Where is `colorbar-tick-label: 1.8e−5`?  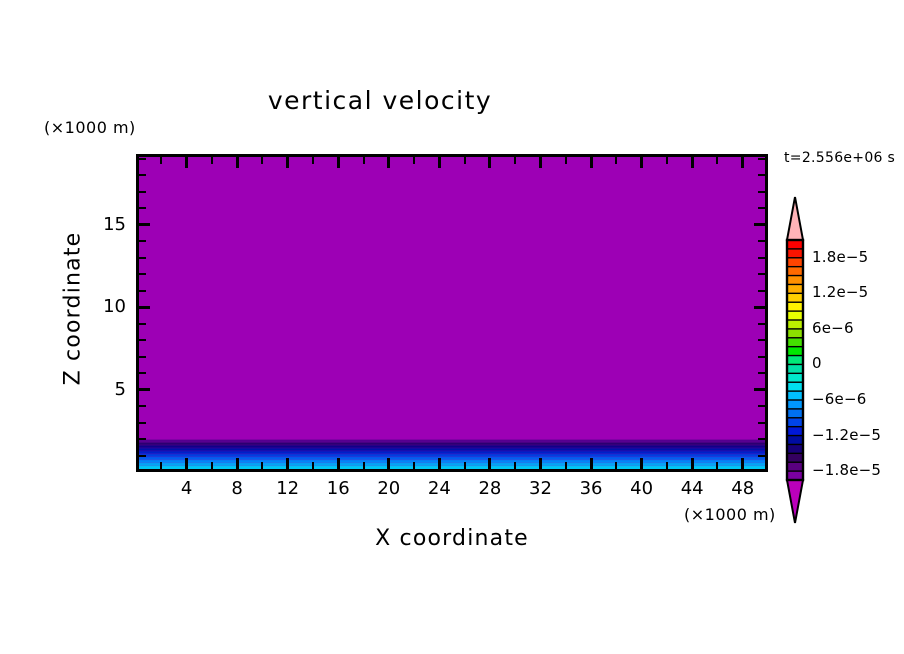
colorbar-tick-label: 1.8e−5 is located at coordinates (840, 256).